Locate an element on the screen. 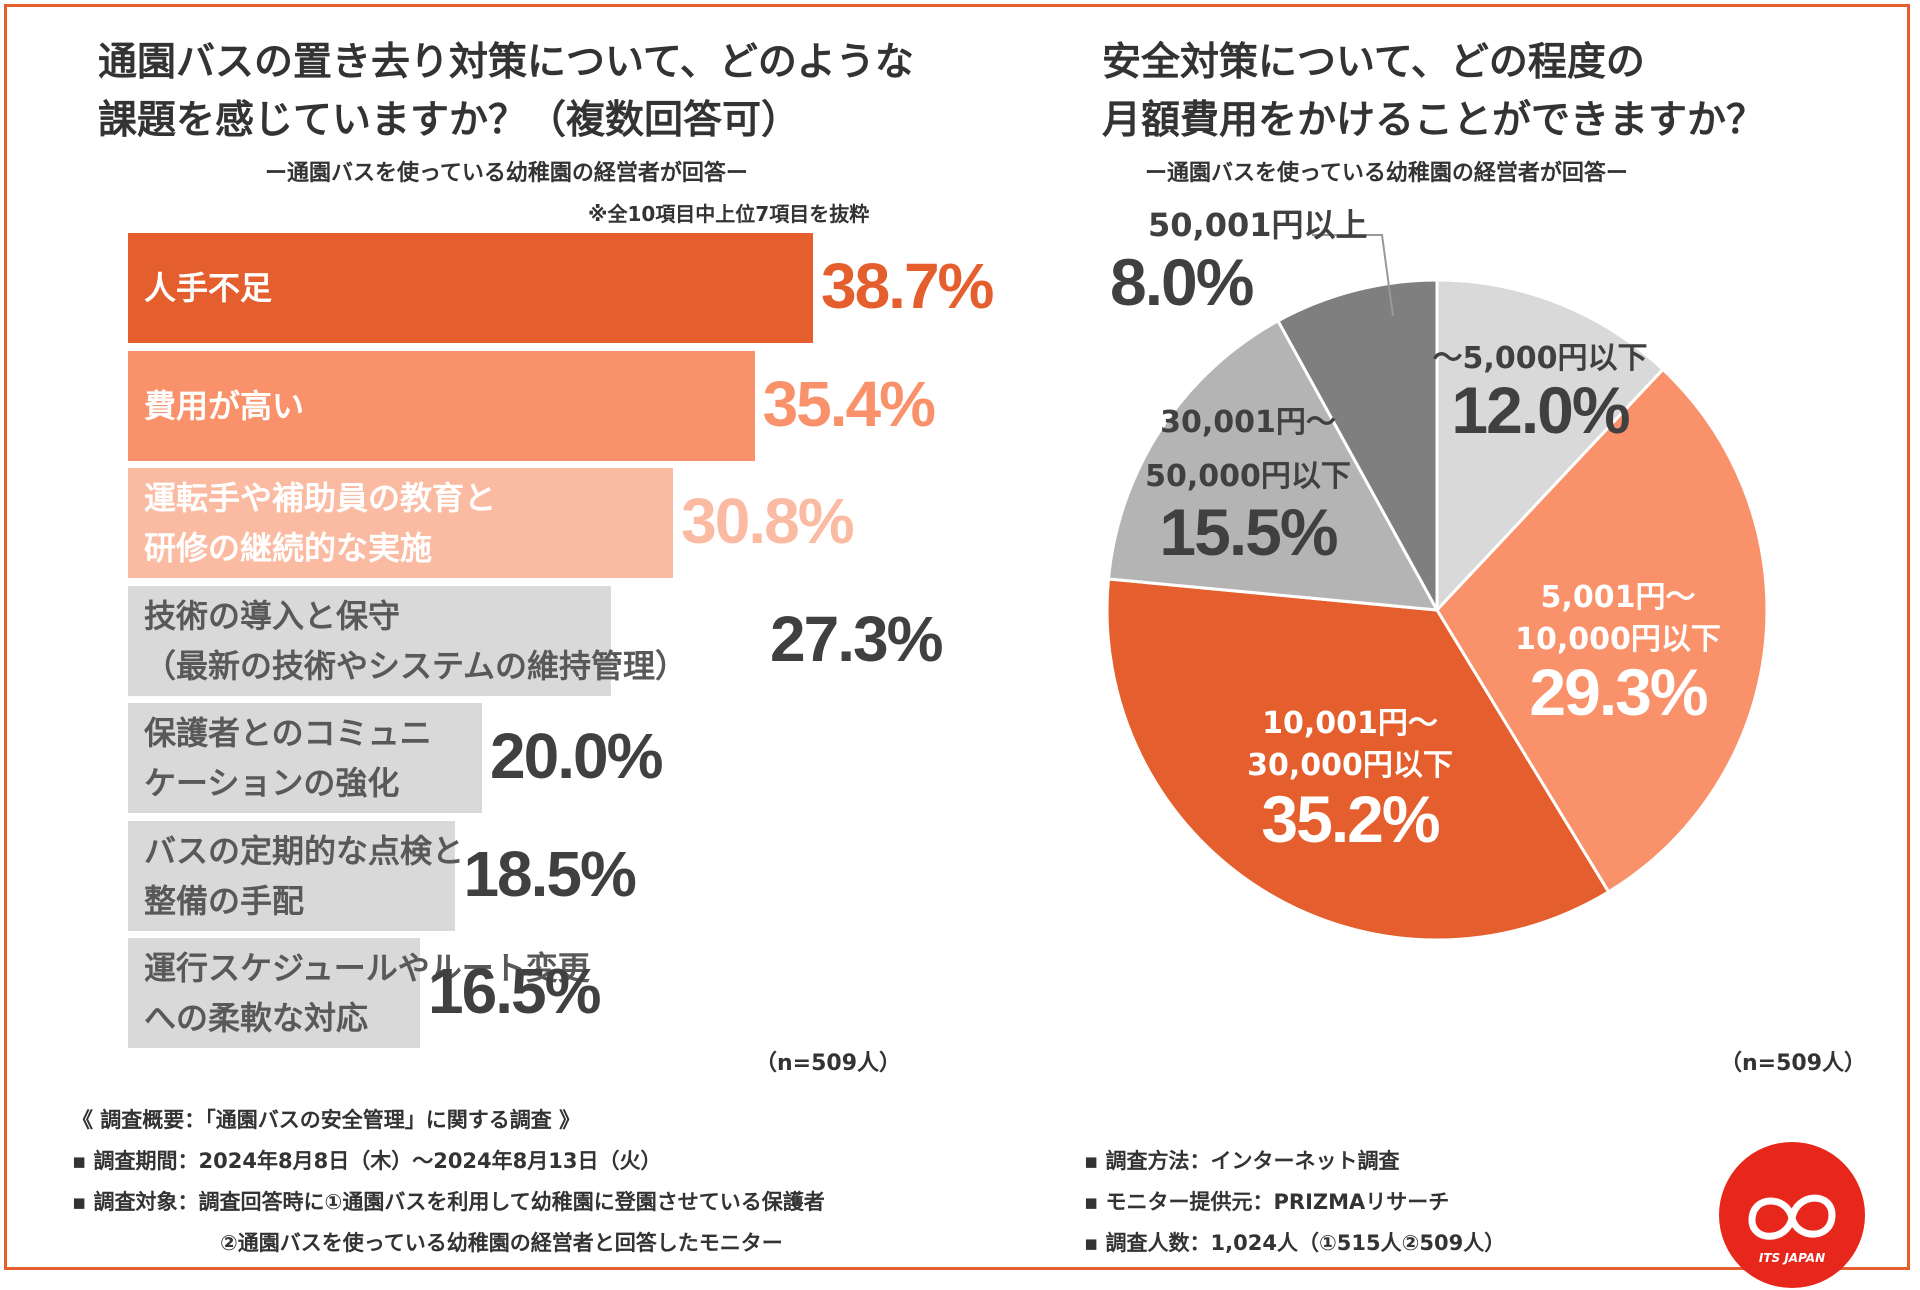  bar-label-1: 人手不足 is located at coordinates (208, 288).